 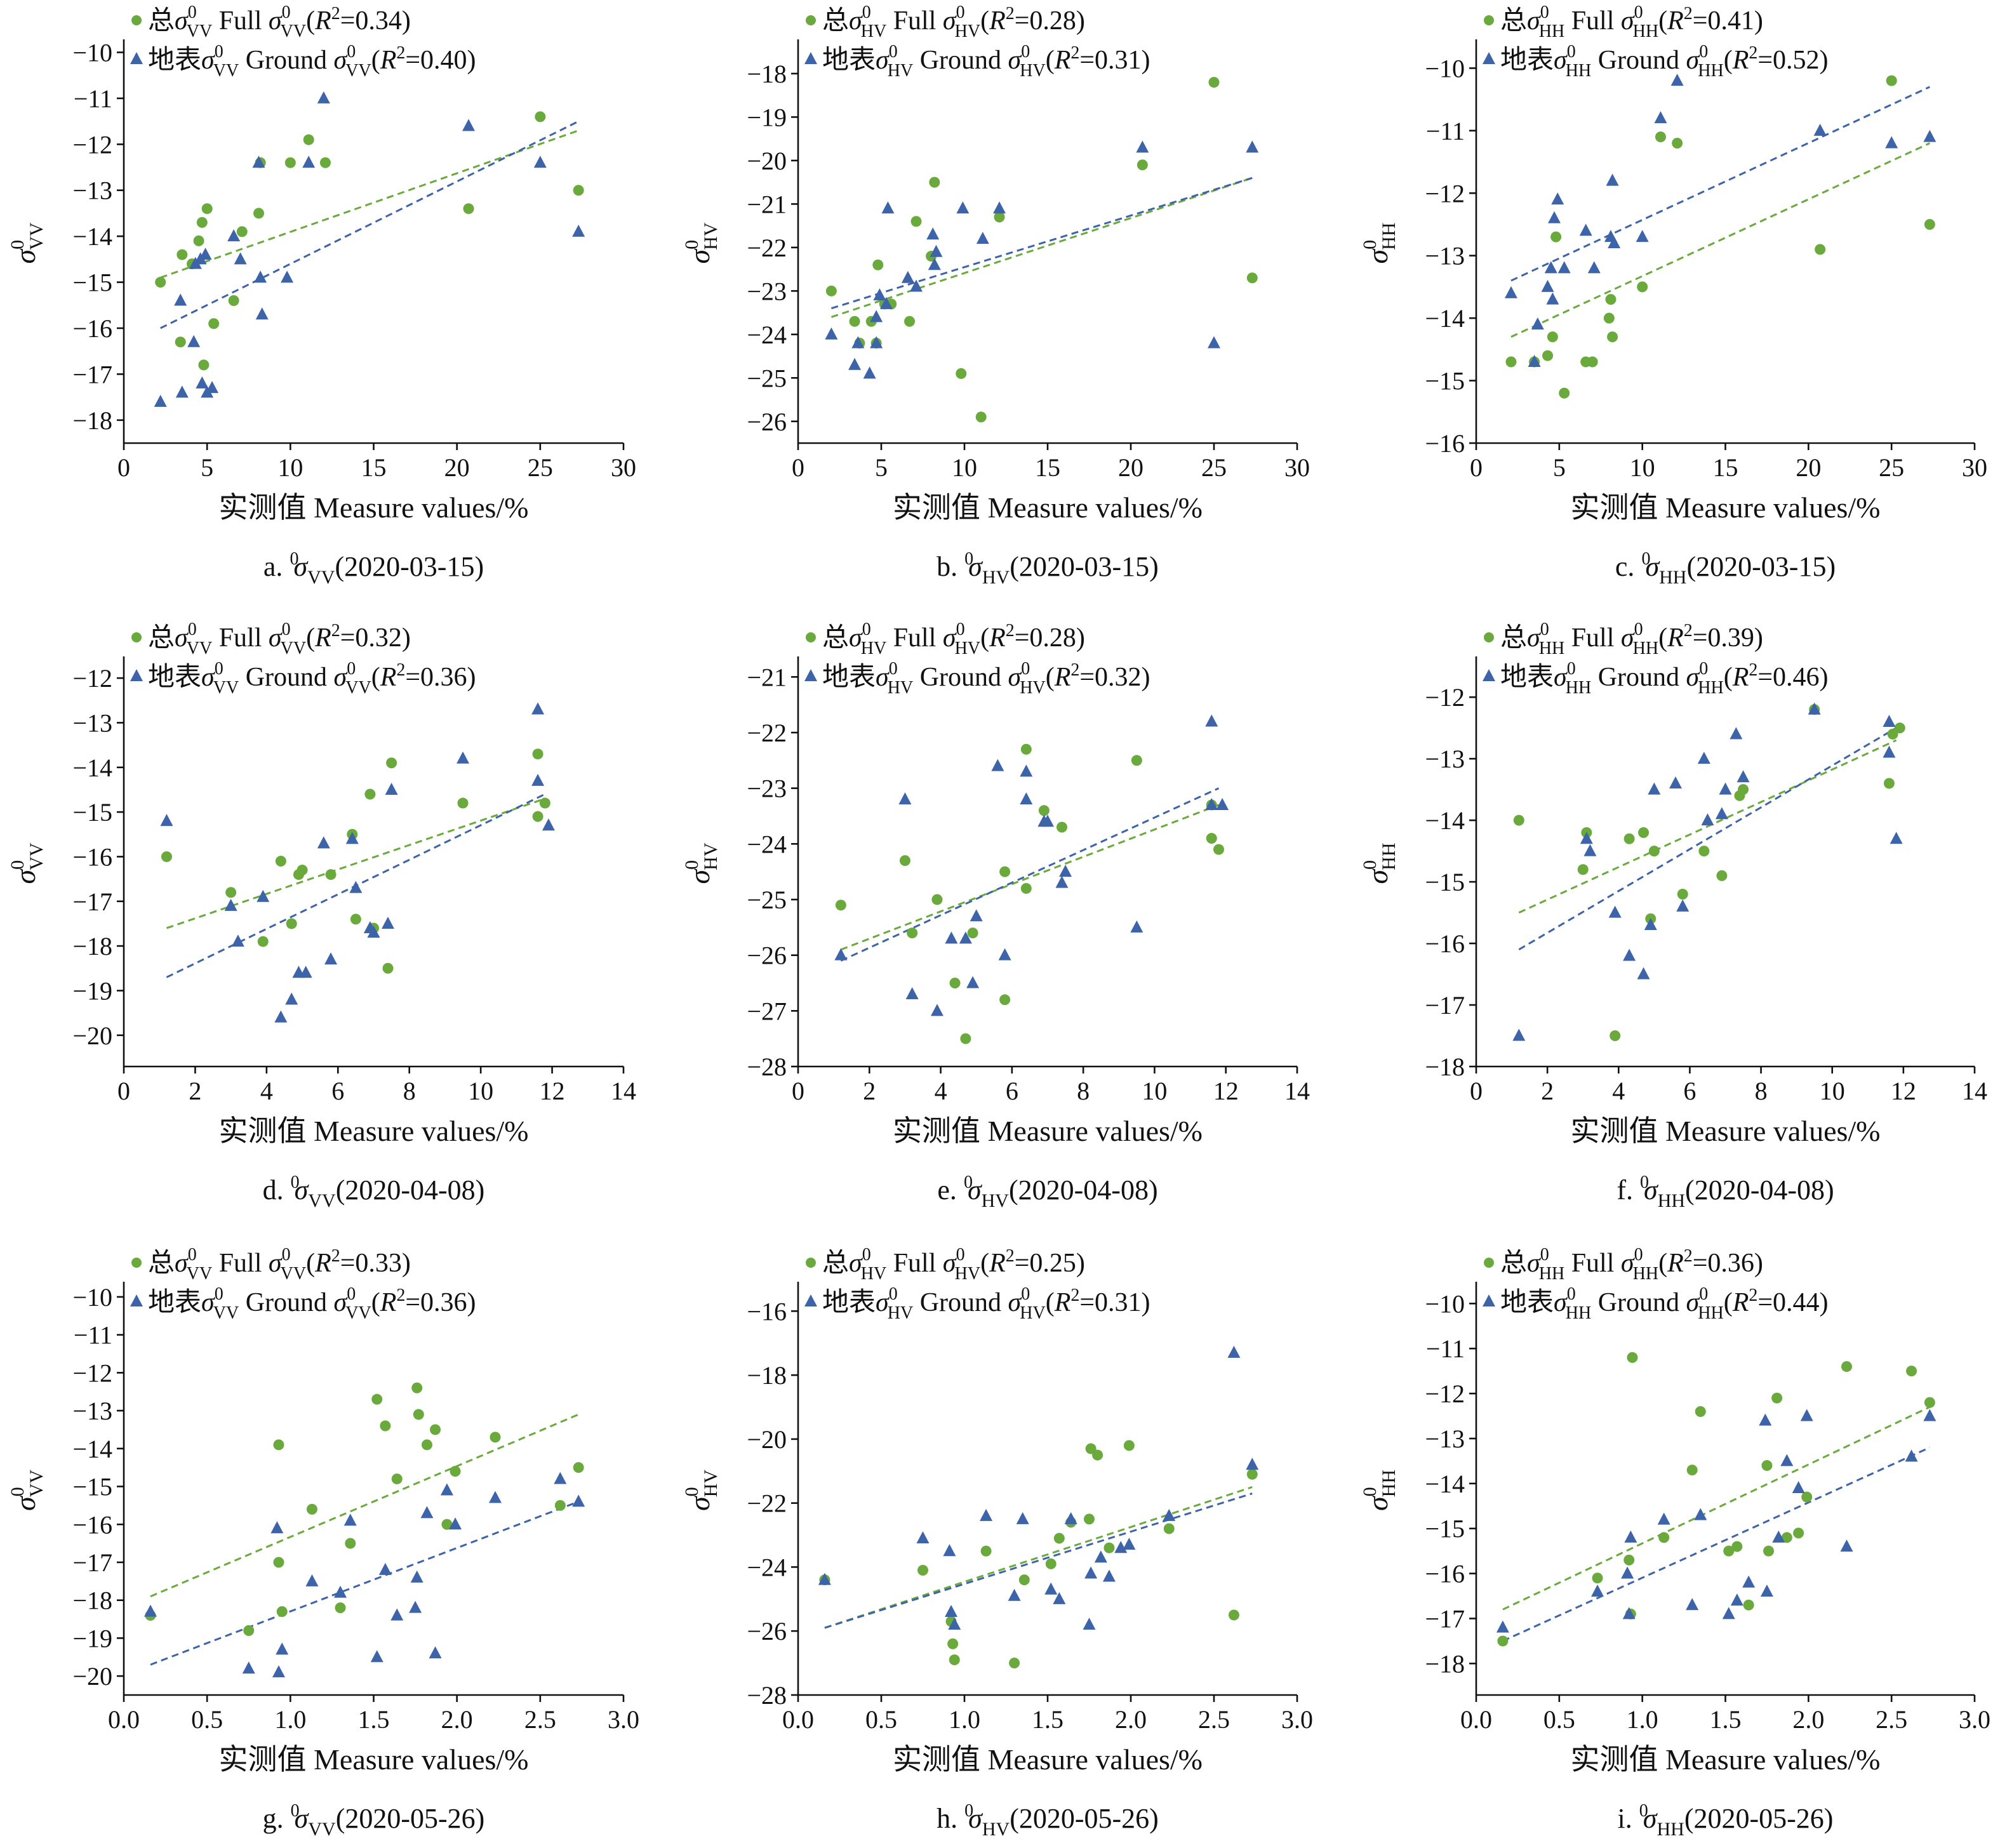 I want to click on trendline-full, so click(x=355, y=863).